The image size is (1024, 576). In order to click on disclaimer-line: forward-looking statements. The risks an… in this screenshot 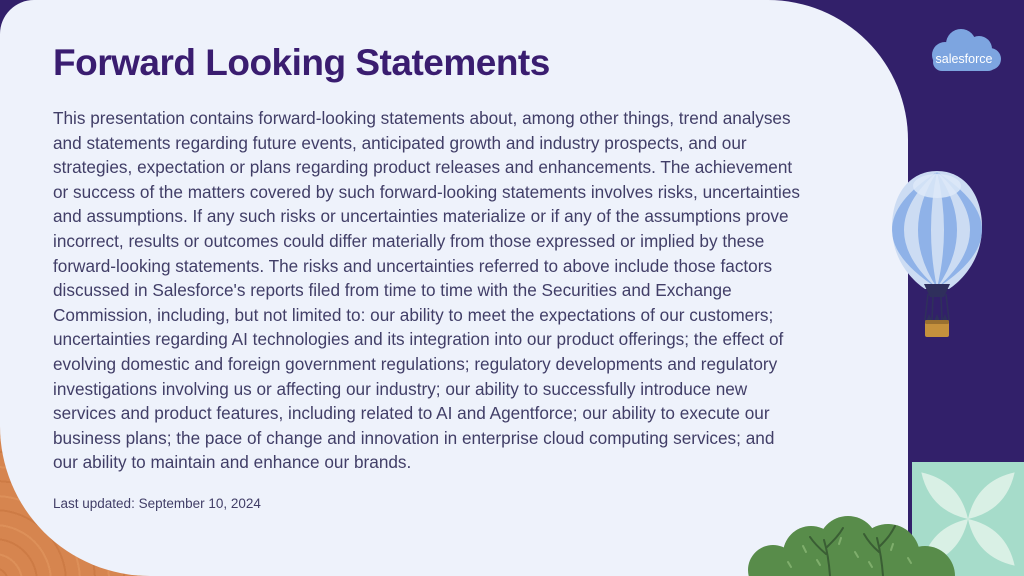, I will do `click(413, 265)`.